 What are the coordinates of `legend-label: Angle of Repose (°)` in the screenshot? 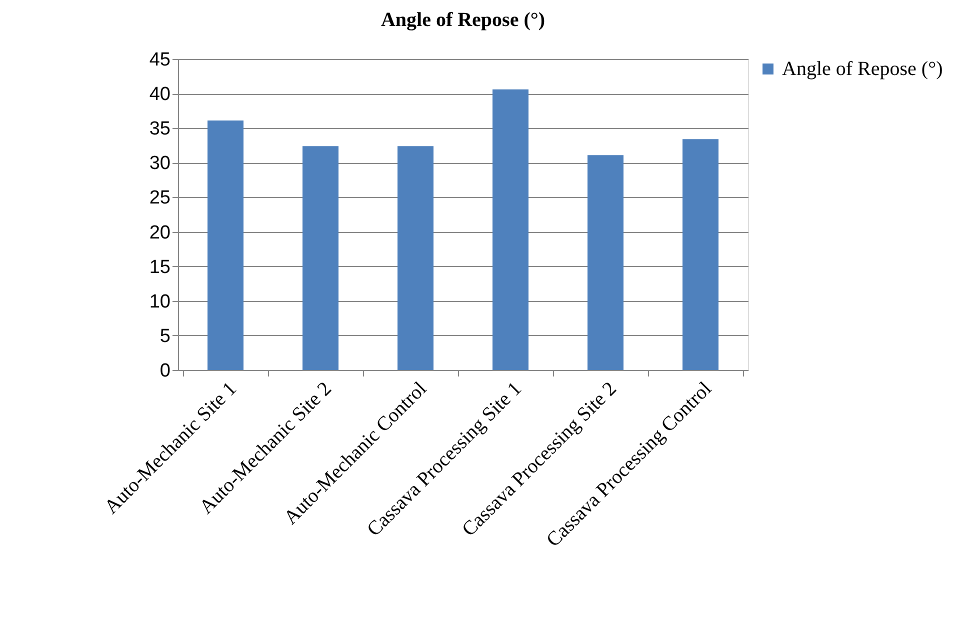 It's located at (862, 69).